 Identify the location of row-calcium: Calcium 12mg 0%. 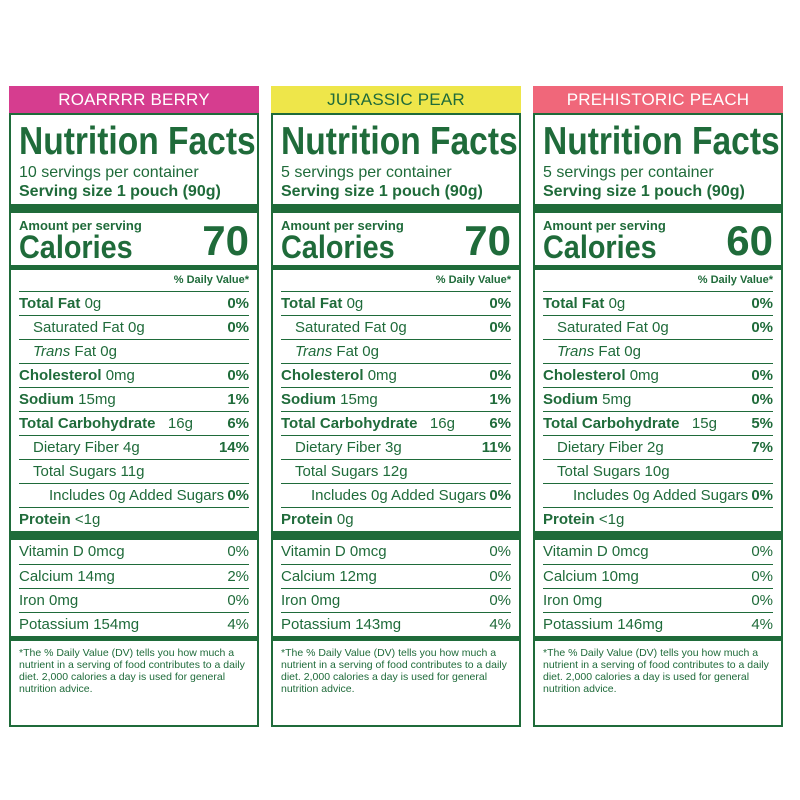
(396, 576).